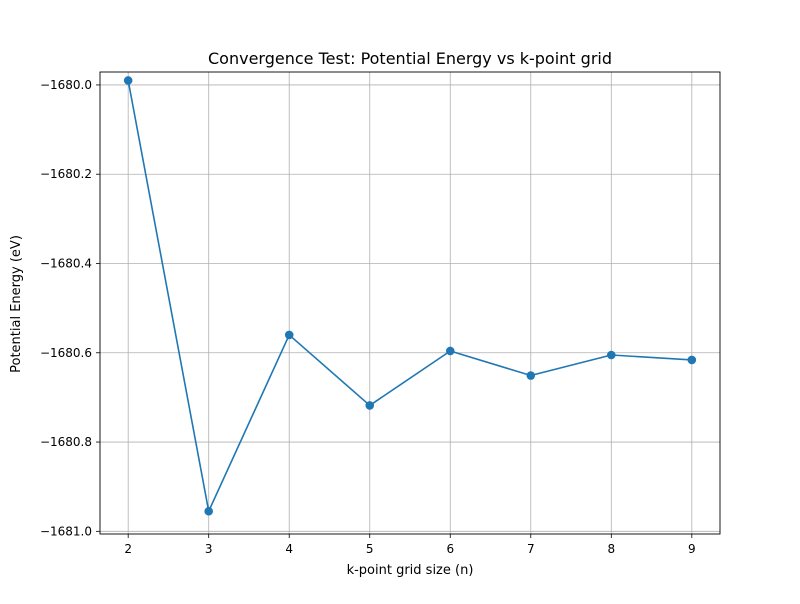 This screenshot has width=800, height=604. Describe the element at coordinates (66, 531) in the screenshot. I see `y-tick-label: −1681.0` at that location.